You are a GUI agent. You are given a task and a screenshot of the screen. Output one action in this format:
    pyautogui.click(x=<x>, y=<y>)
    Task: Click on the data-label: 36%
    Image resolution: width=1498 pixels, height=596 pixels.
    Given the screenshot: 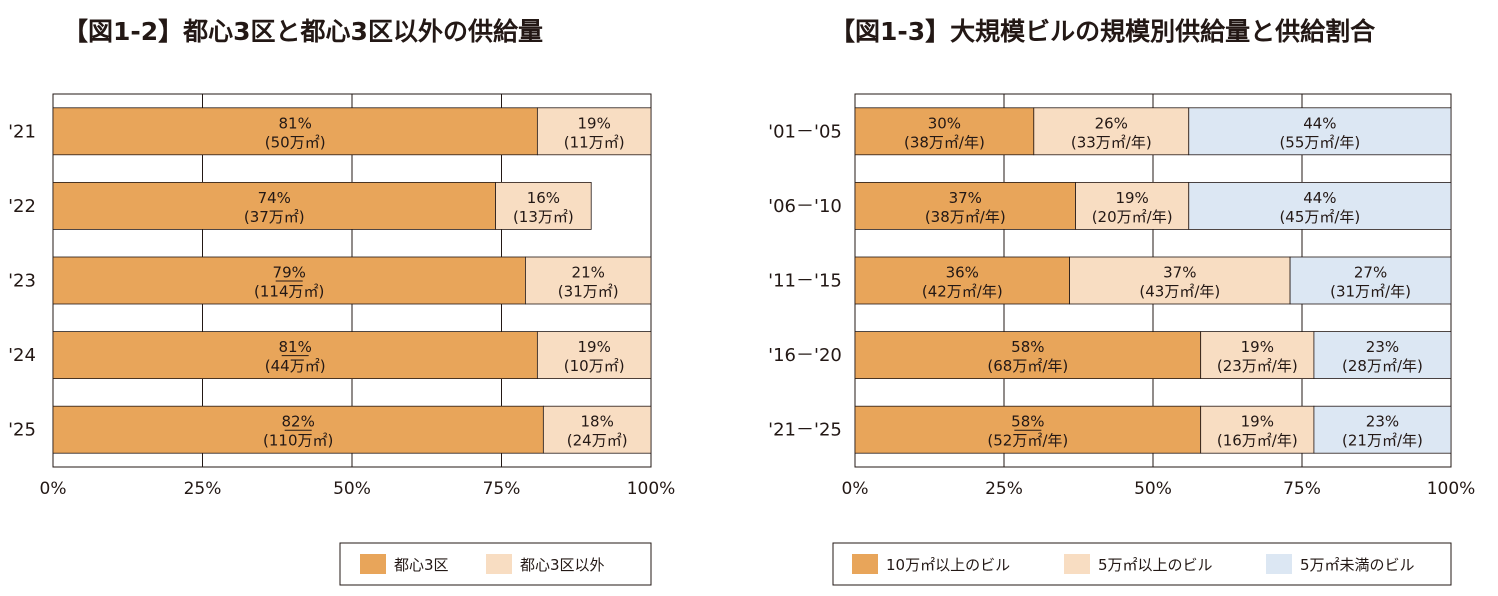 What is the action you would take?
    pyautogui.click(x=962, y=273)
    